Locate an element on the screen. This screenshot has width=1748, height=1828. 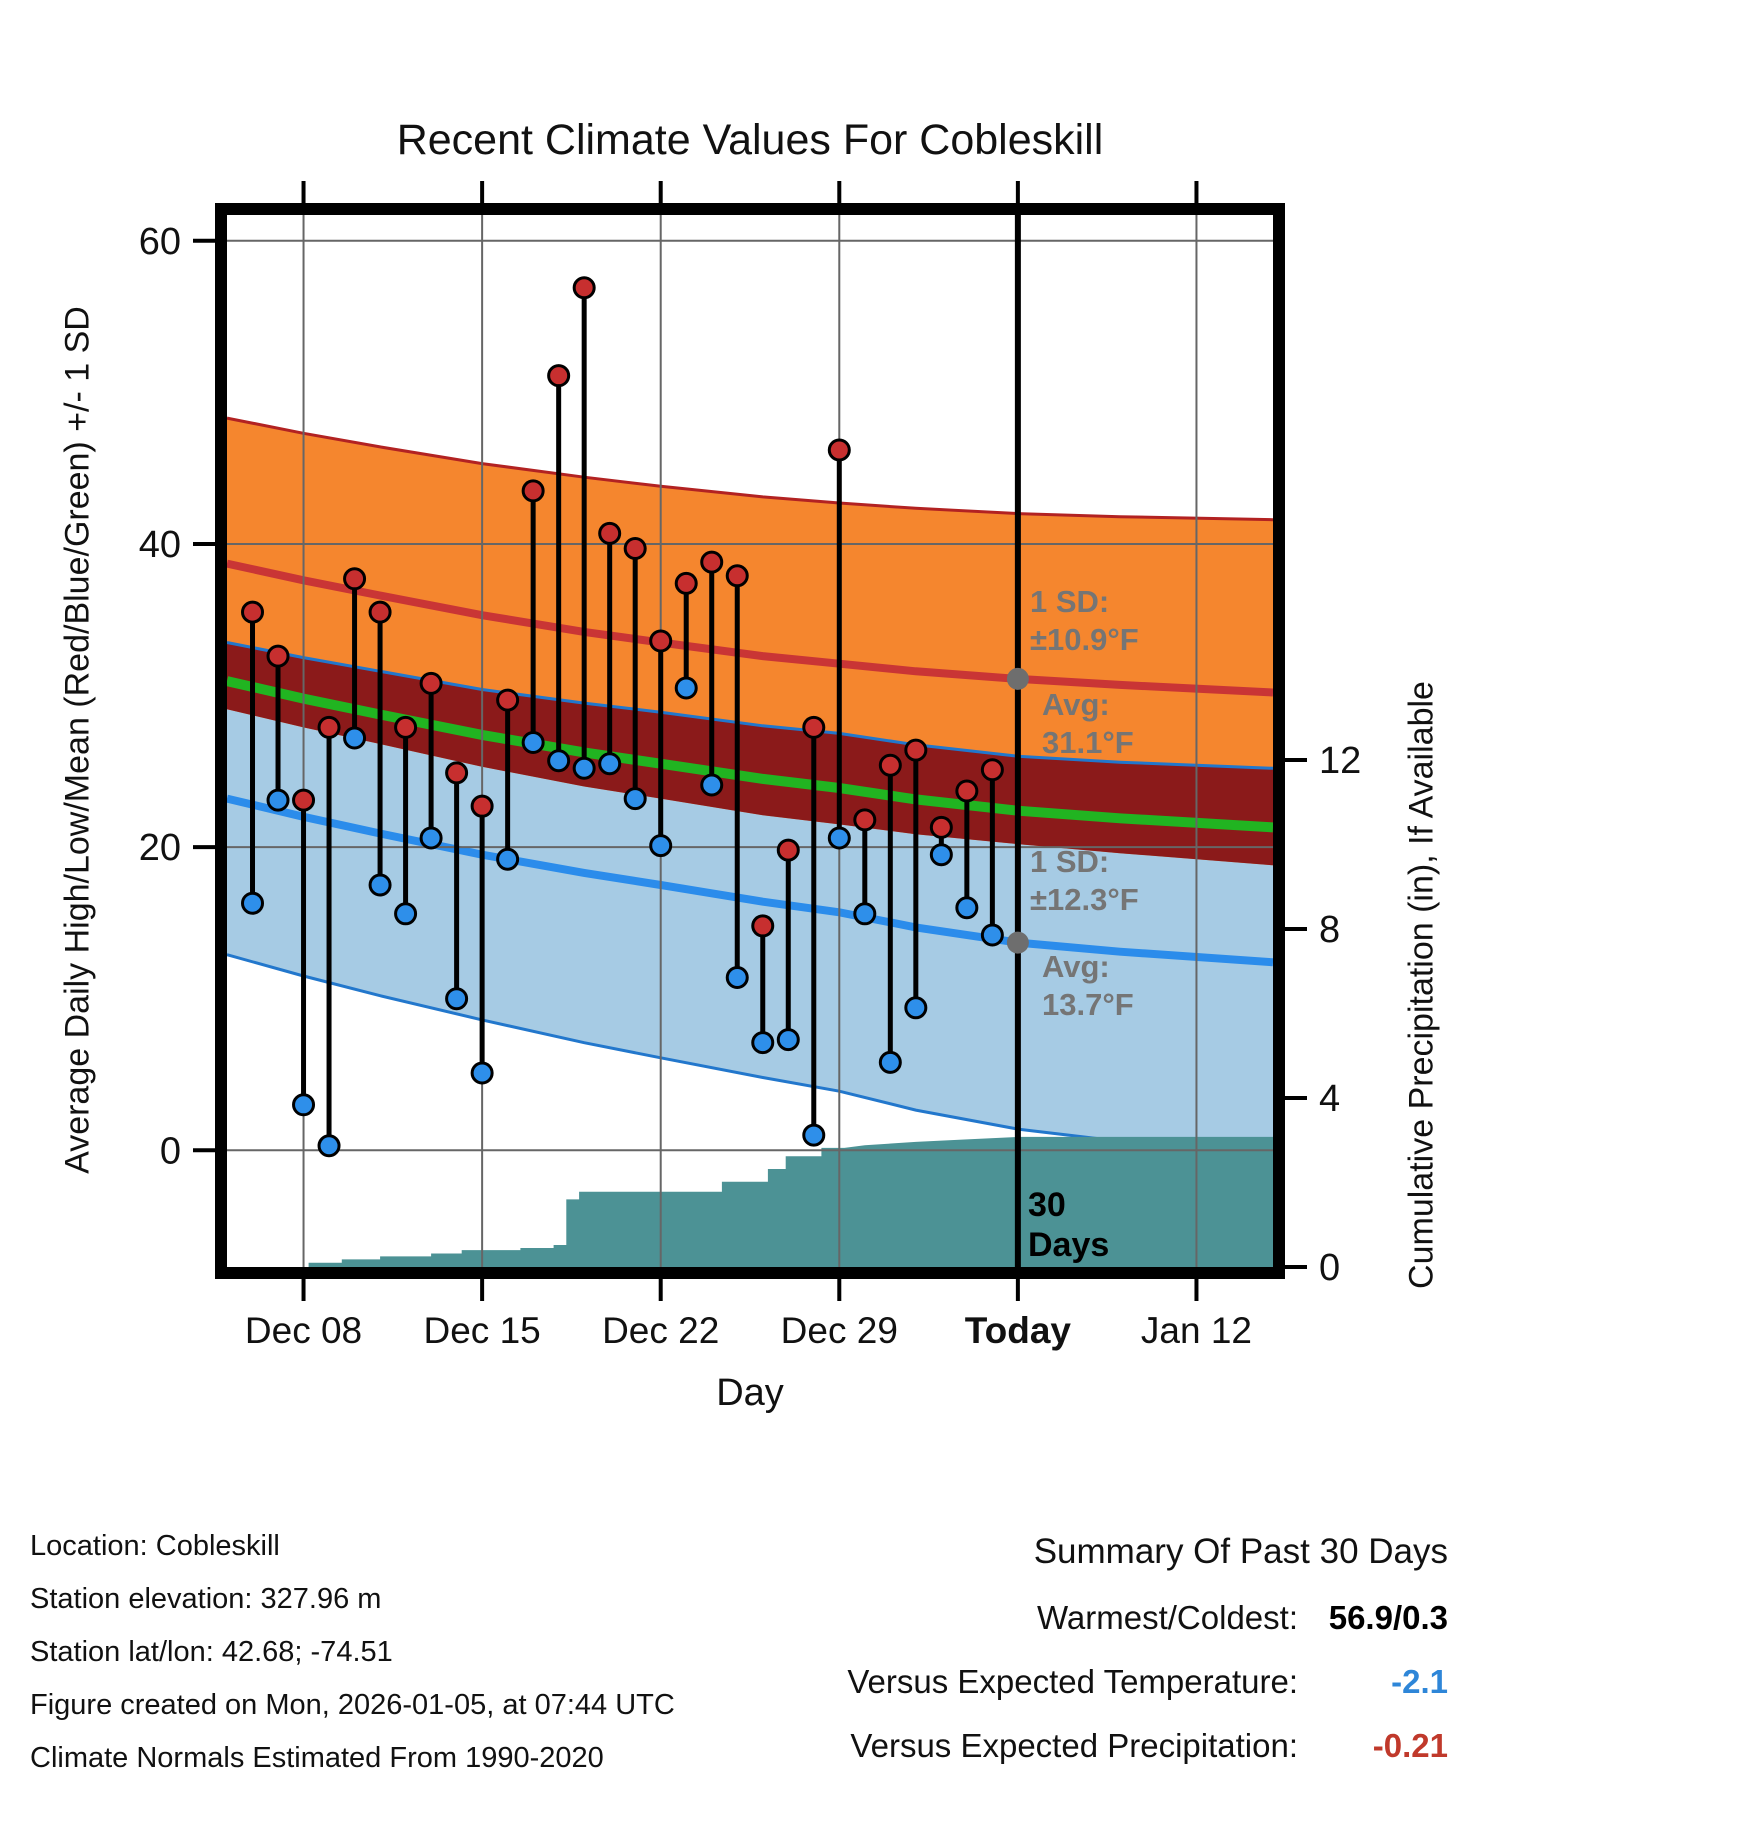
summary-row: Warmest/Coldest: 56.9/0.3 is located at coordinates (1038, 1618).